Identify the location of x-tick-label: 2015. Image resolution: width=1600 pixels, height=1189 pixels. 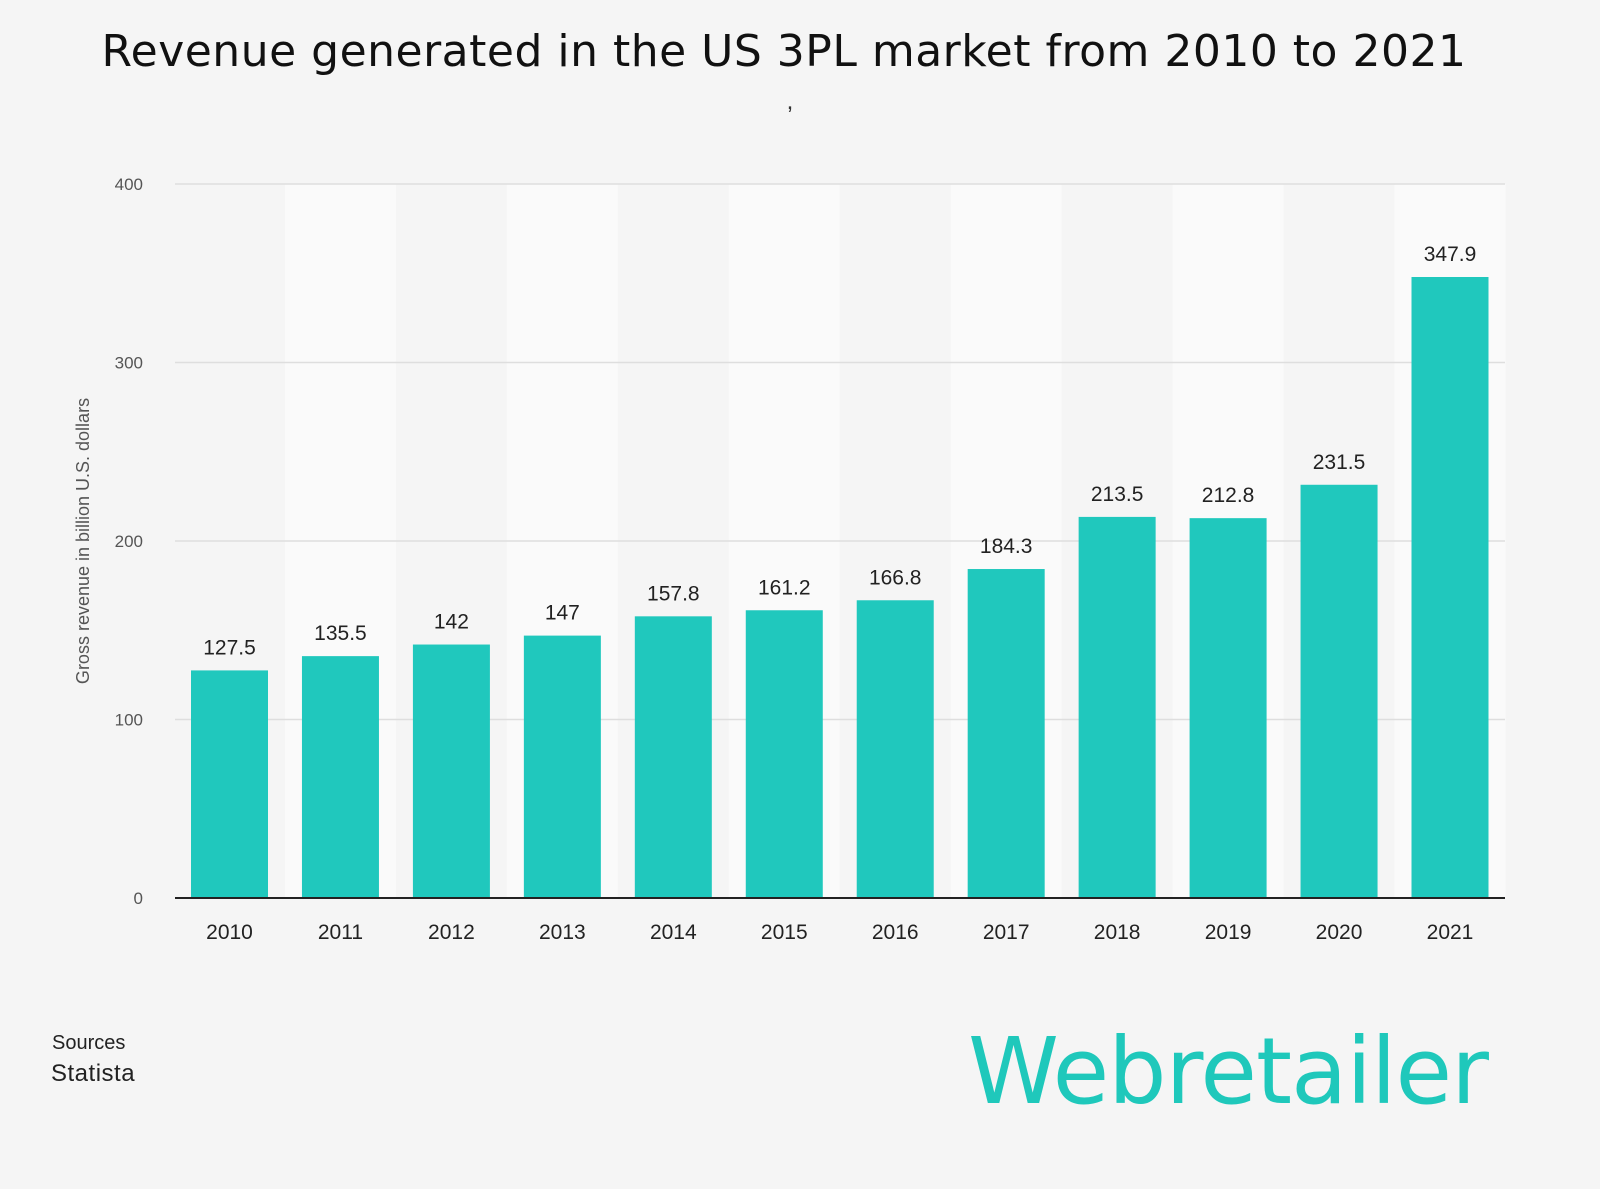
(784, 932).